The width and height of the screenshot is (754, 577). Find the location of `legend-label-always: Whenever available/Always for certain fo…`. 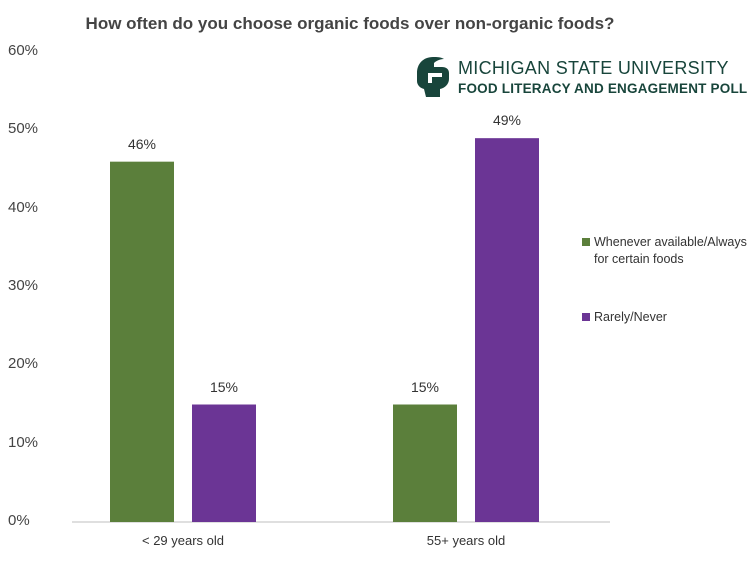

legend-label-always: Whenever available/Always for certain fo… is located at coordinates (670, 250).